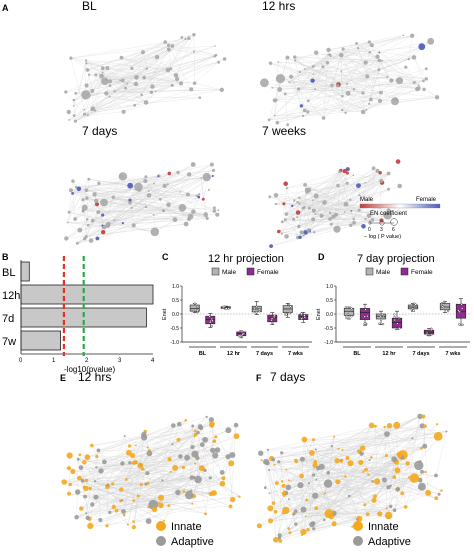 The image size is (474, 553). I want to click on legend-female-label: Female, so click(426, 200).